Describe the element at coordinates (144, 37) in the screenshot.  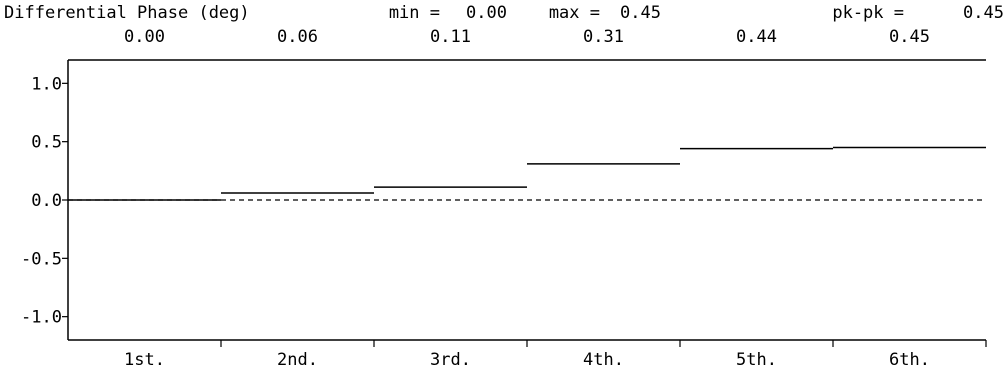
I see `value-label: 0.00` at that location.